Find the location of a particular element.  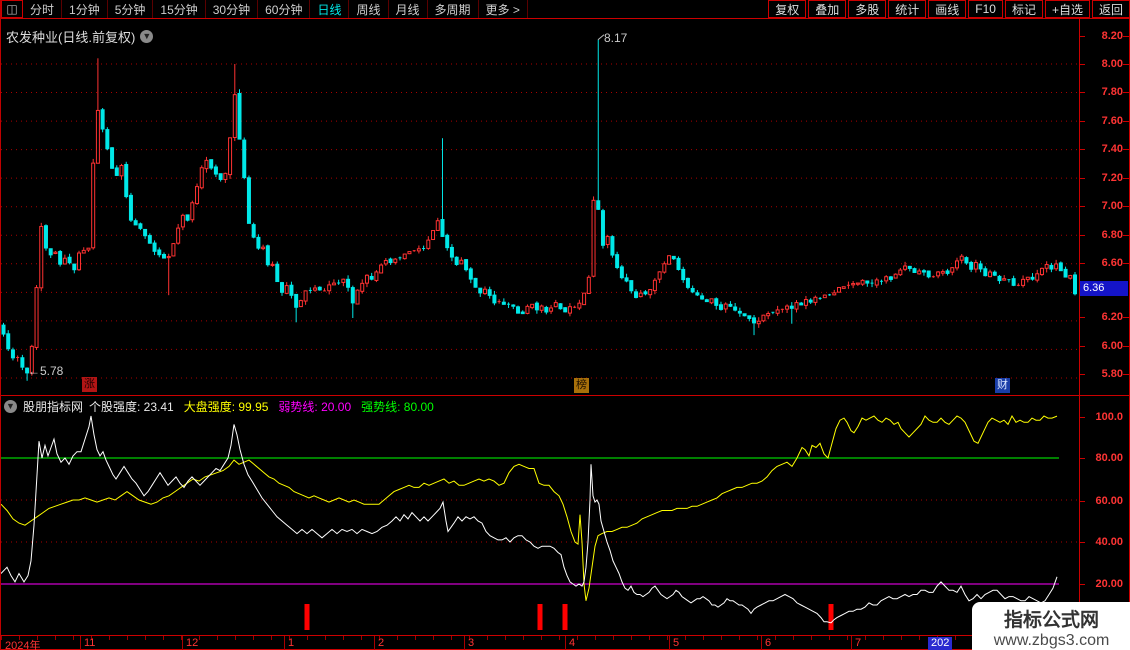

price-axis-label: 8.20 is located at coordinates (1112, 36).